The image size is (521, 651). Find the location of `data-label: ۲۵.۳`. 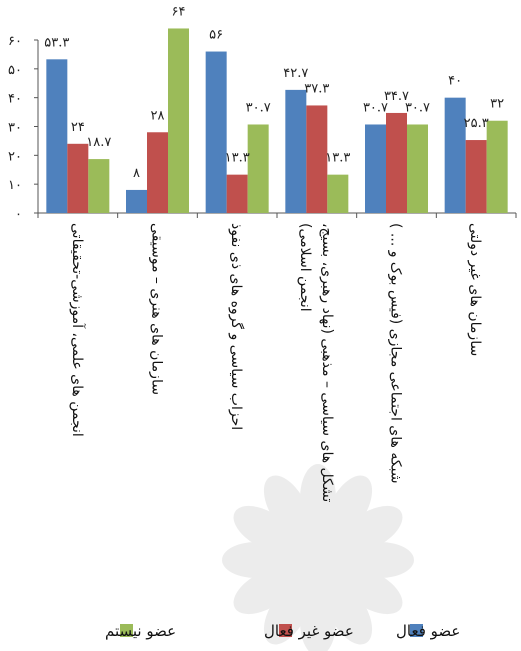

data-label: ۲۵.۳ is located at coordinates (476, 123).